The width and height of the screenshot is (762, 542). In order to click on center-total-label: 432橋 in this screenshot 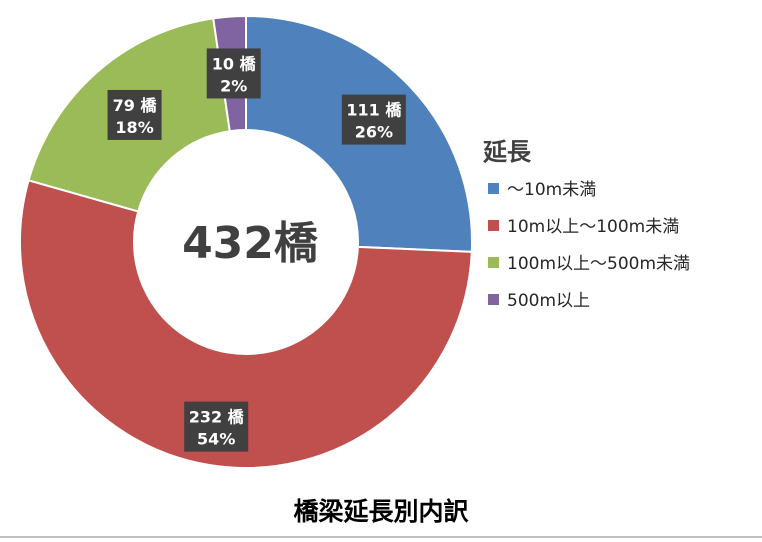, I will do `click(250, 243)`.